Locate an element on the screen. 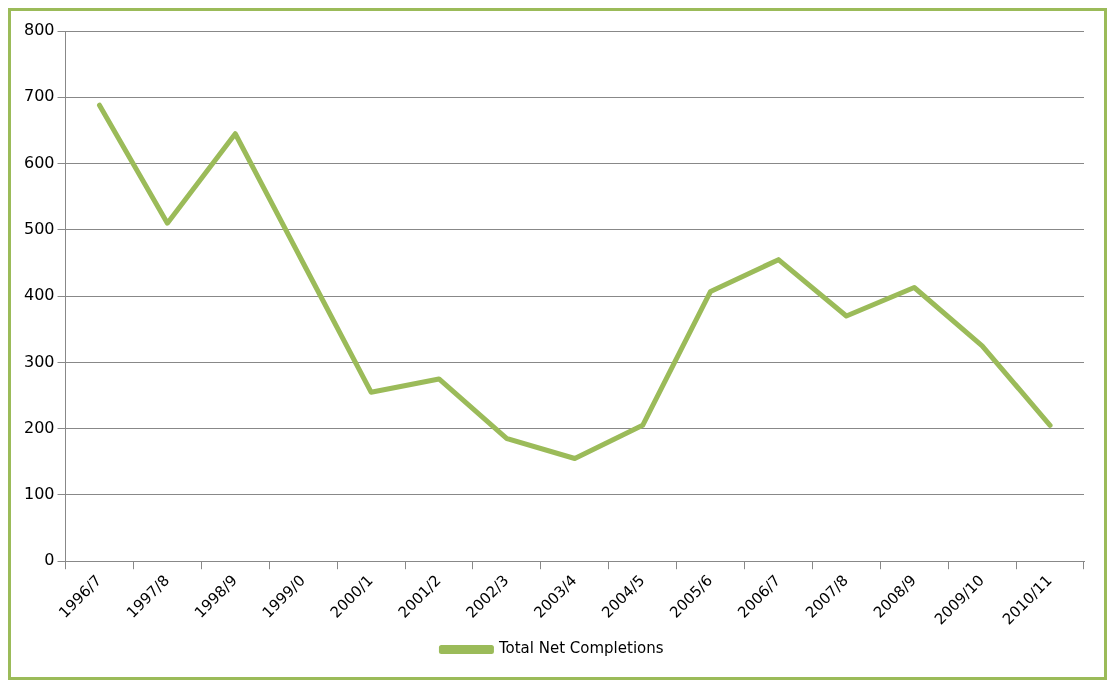 Image resolution: width=1115 pixels, height=688 pixels. y-tick-label: 200 is located at coordinates (39, 427).